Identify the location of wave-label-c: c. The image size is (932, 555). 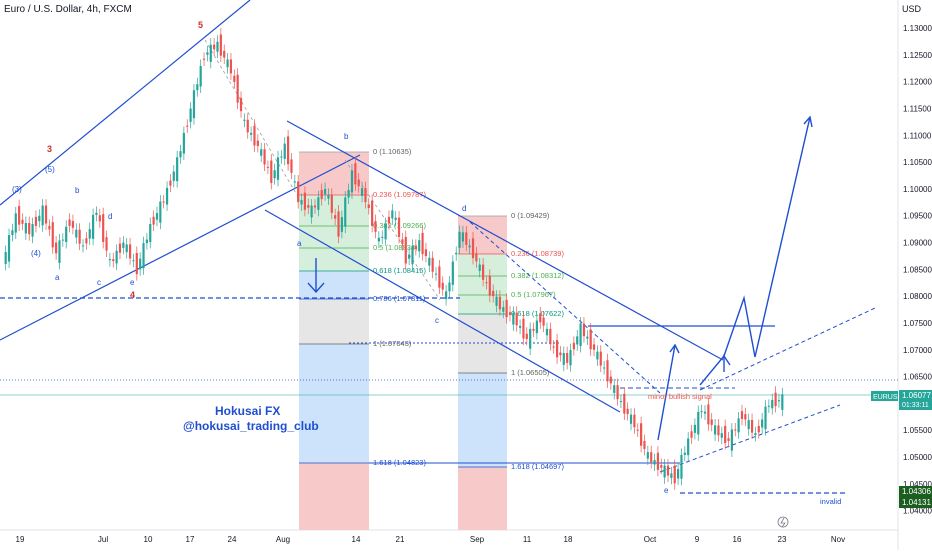
(99, 282).